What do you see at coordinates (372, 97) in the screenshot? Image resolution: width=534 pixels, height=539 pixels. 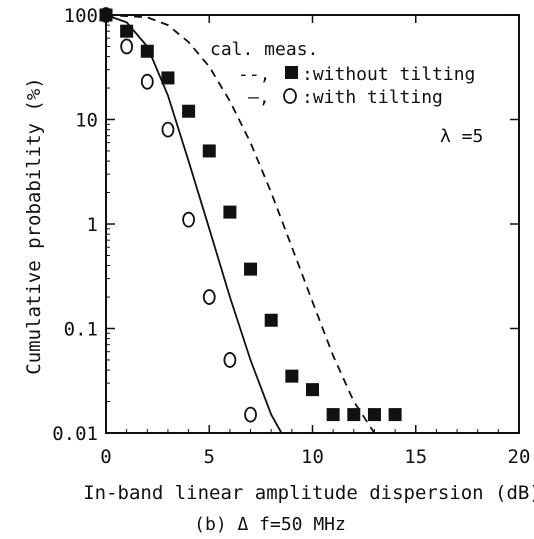 I see `legend-label-2: :with tilting` at bounding box center [372, 97].